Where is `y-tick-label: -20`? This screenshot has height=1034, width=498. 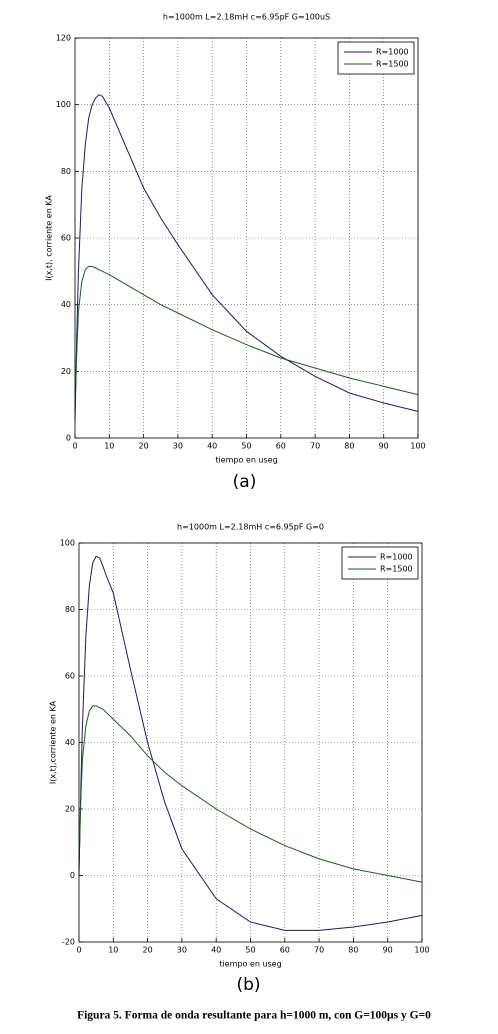 y-tick-label: -20 is located at coordinates (68, 942).